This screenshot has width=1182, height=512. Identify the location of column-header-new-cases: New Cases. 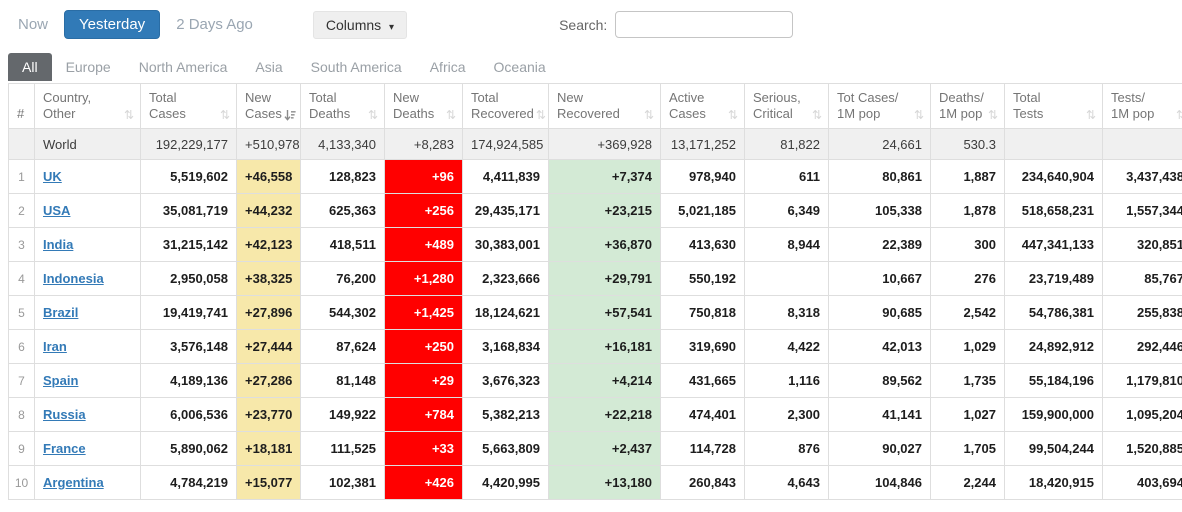
(268, 106).